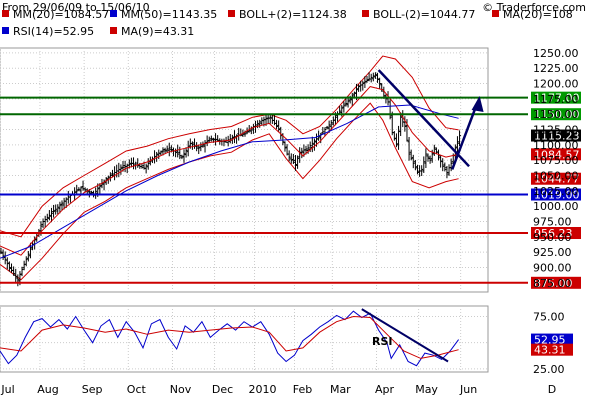  I want to click on rsi-line, so click(230, 338).